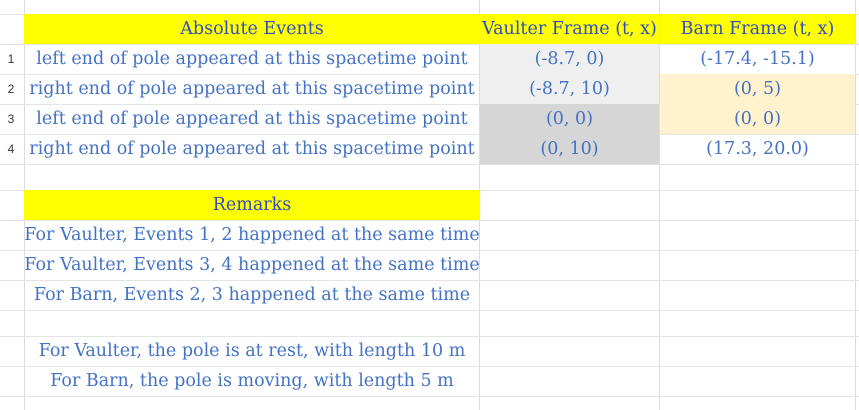 The image size is (859, 410). What do you see at coordinates (569, 29) in the screenshot?
I see `header-cell-vaulter: Vaulter Frame (t, x)` at bounding box center [569, 29].